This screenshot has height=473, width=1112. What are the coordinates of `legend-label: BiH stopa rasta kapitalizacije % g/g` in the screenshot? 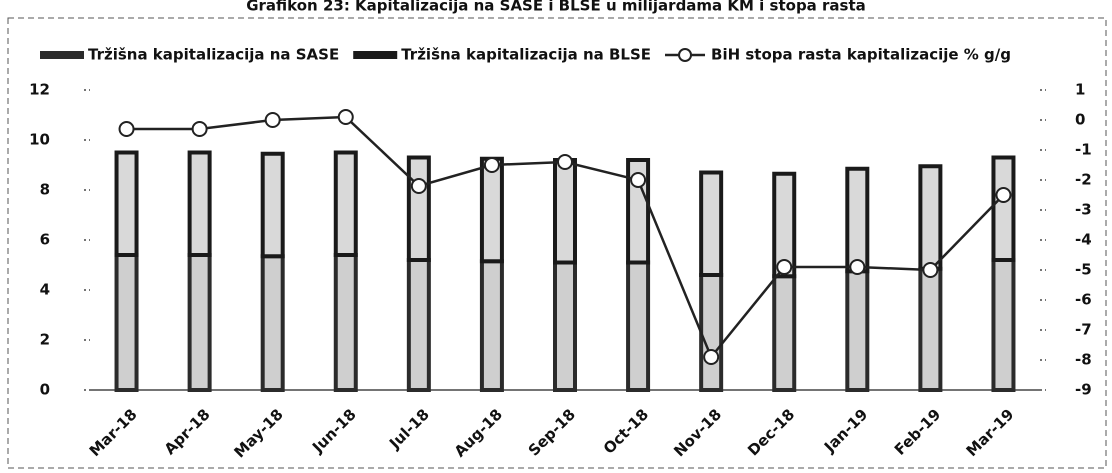 It's located at (861, 55).